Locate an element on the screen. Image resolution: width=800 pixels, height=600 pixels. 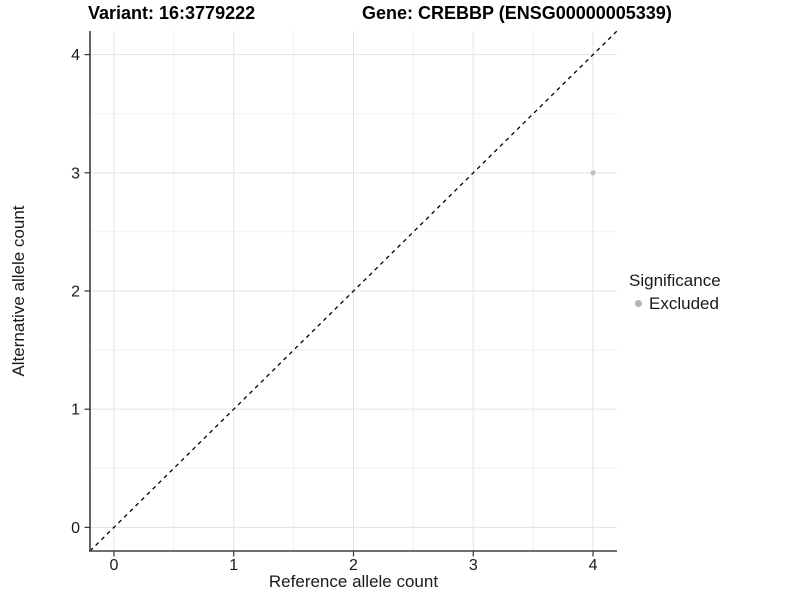
x-tick-label: 3 is located at coordinates (473, 565).